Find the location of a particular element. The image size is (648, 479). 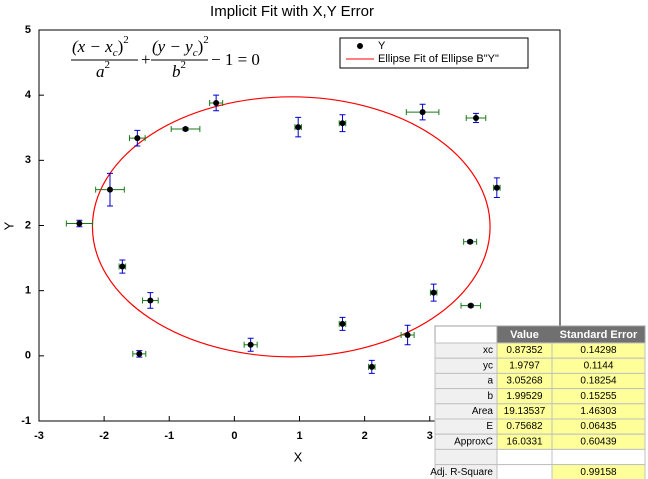

x-tick-label: -3 is located at coordinates (39, 436).